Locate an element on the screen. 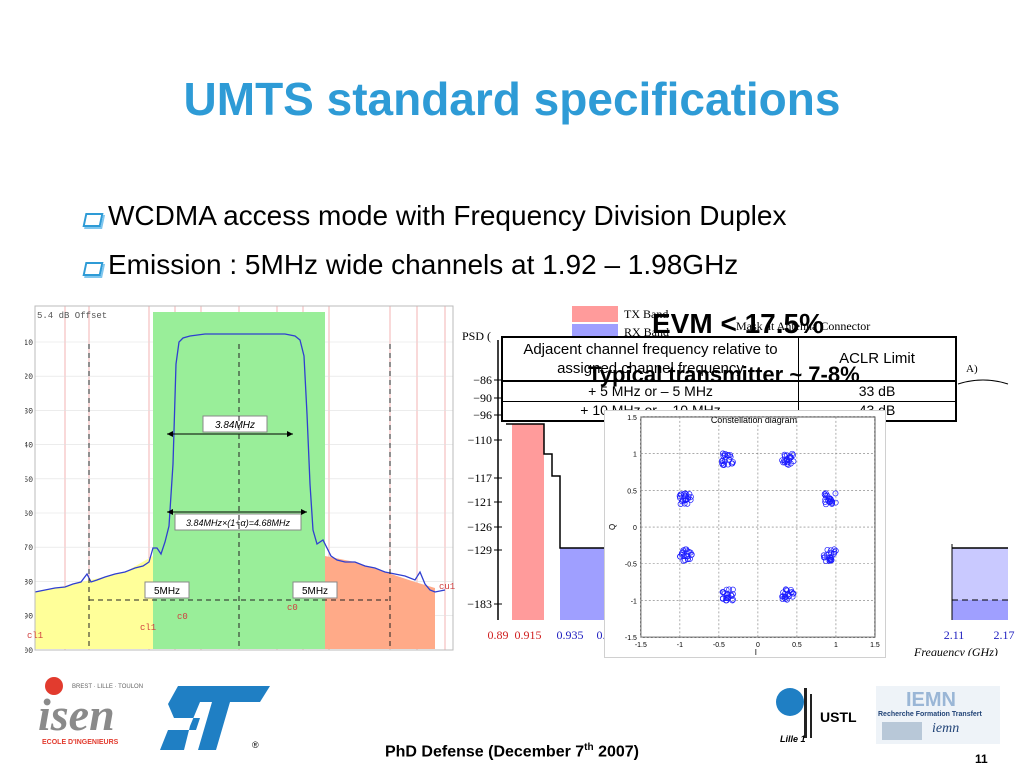  constellation-x-tick: 1 is located at coordinates (836, 645).